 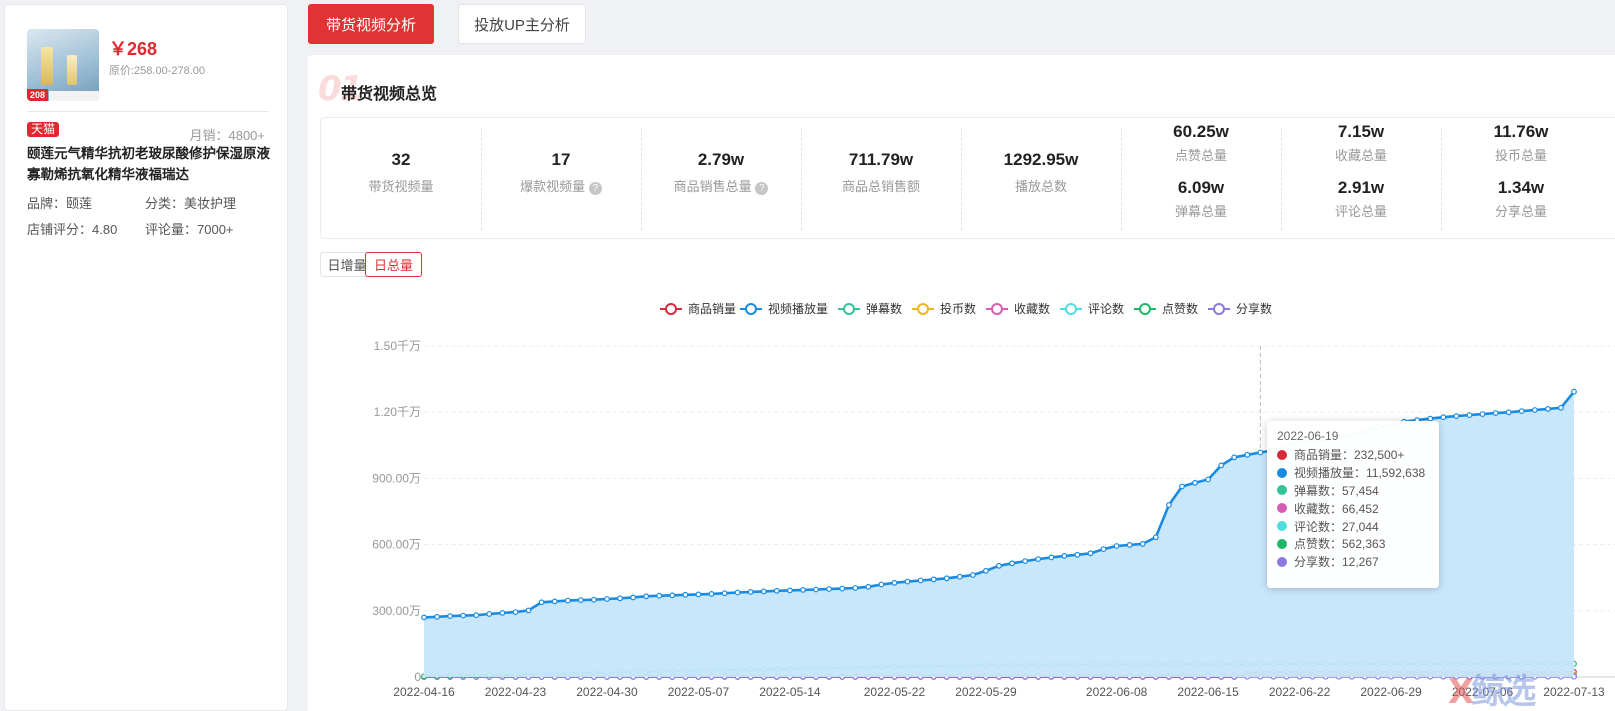 I want to click on shop-score: 店铺评分：4.80, so click(x=72, y=229).